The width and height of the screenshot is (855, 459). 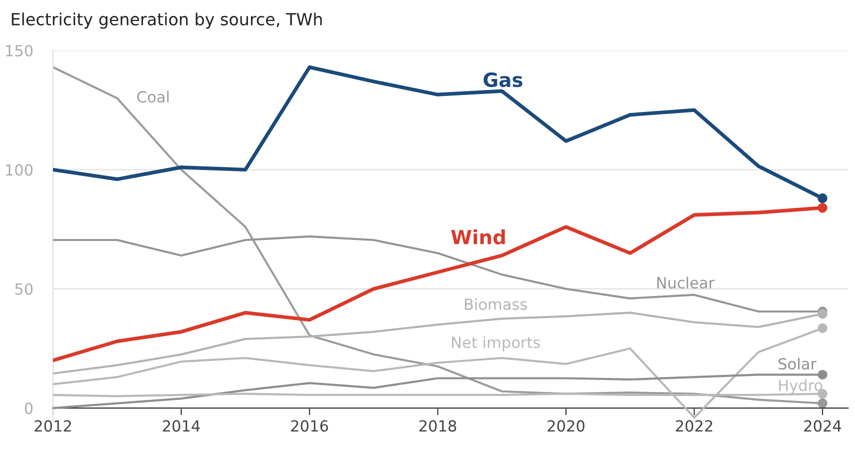 I want to click on x-tick-label: 2020, so click(x=566, y=426).